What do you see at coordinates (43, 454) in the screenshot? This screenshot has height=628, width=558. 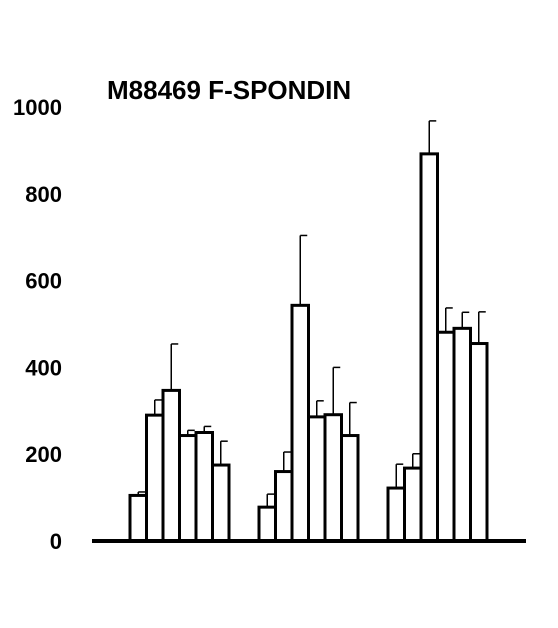 I see `y-tick-label: 200` at bounding box center [43, 454].